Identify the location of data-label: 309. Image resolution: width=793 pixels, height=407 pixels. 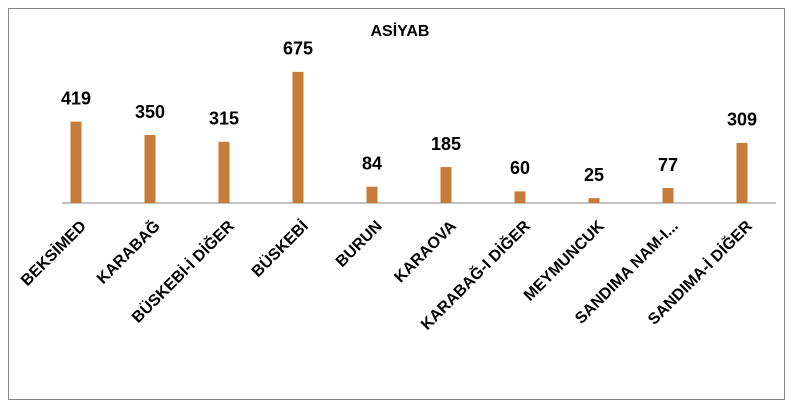
(742, 120).